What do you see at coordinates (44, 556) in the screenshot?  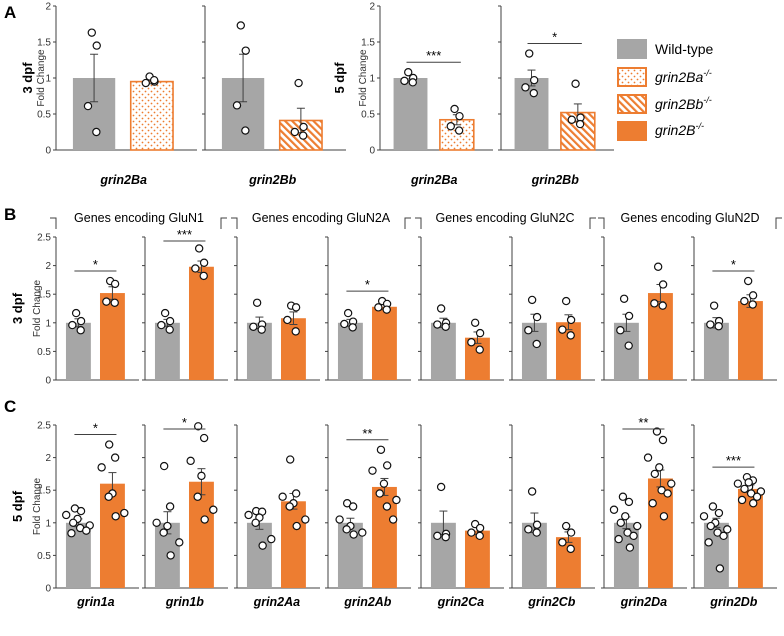 I see `y-tick-label: 0.5` at bounding box center [44, 556].